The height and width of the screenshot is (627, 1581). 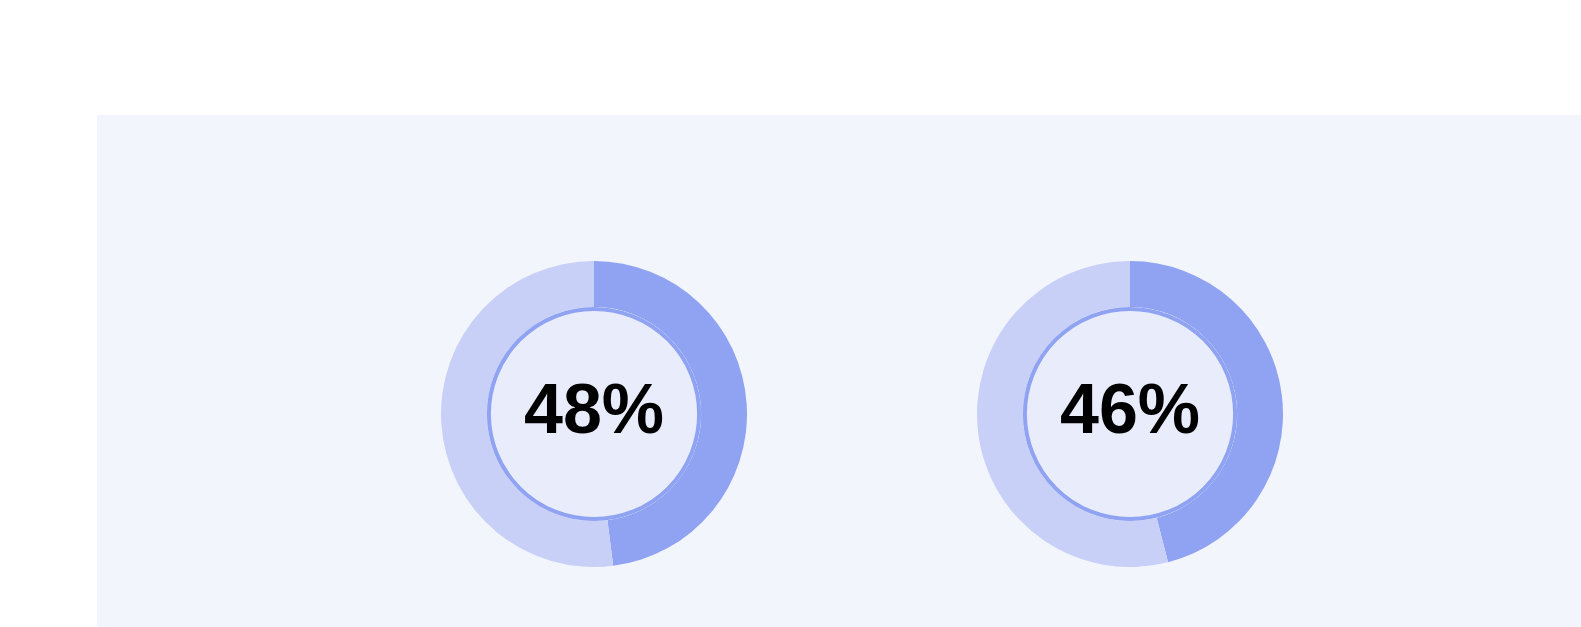 I want to click on data-label: 46%, so click(x=1130, y=408).